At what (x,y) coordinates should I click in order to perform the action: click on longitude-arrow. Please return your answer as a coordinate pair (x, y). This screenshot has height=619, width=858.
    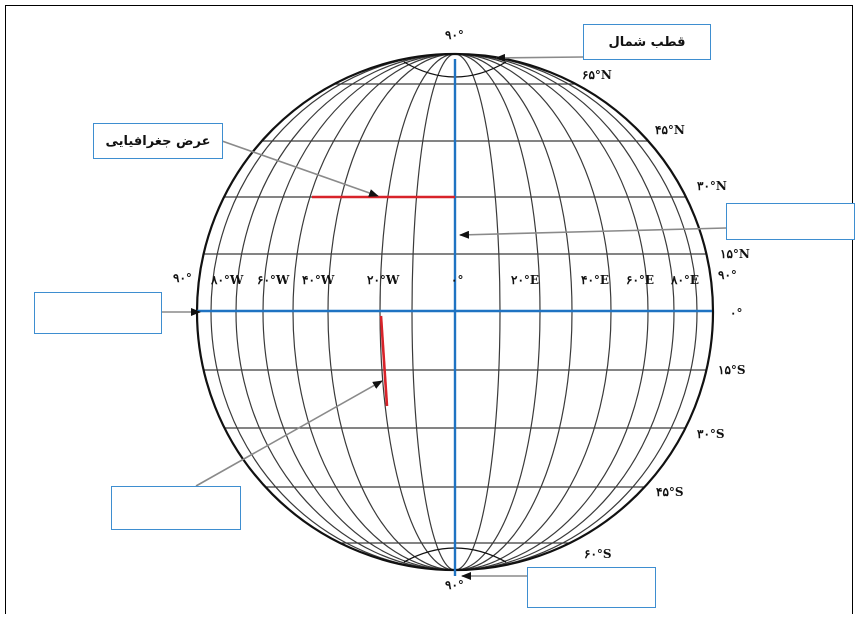
    Looking at the image, I should click on (289, 433).